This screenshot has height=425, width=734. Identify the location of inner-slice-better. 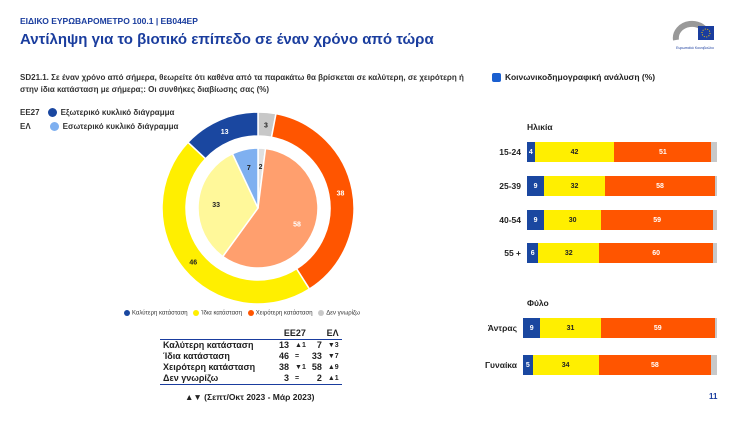
(245, 178).